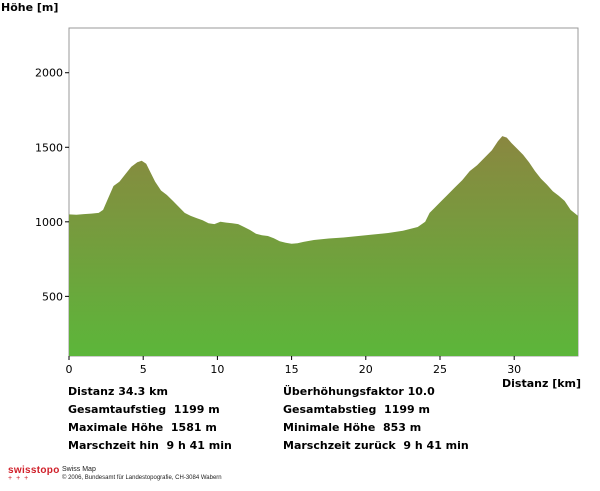 This screenshot has height=491, width=600. I want to click on y-tick-label: 2000, so click(49, 73).